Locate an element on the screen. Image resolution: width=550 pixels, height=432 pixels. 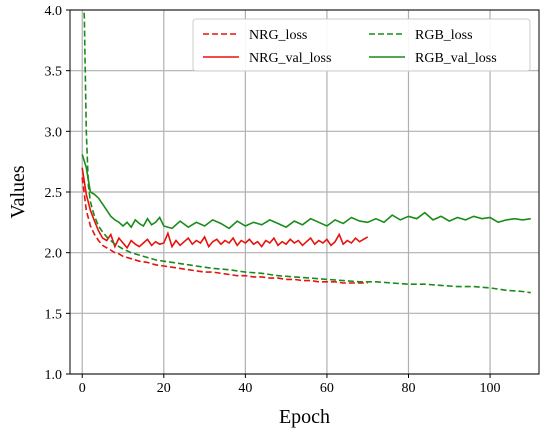
legend-label: NRG_val_loss is located at coordinates (290, 58).